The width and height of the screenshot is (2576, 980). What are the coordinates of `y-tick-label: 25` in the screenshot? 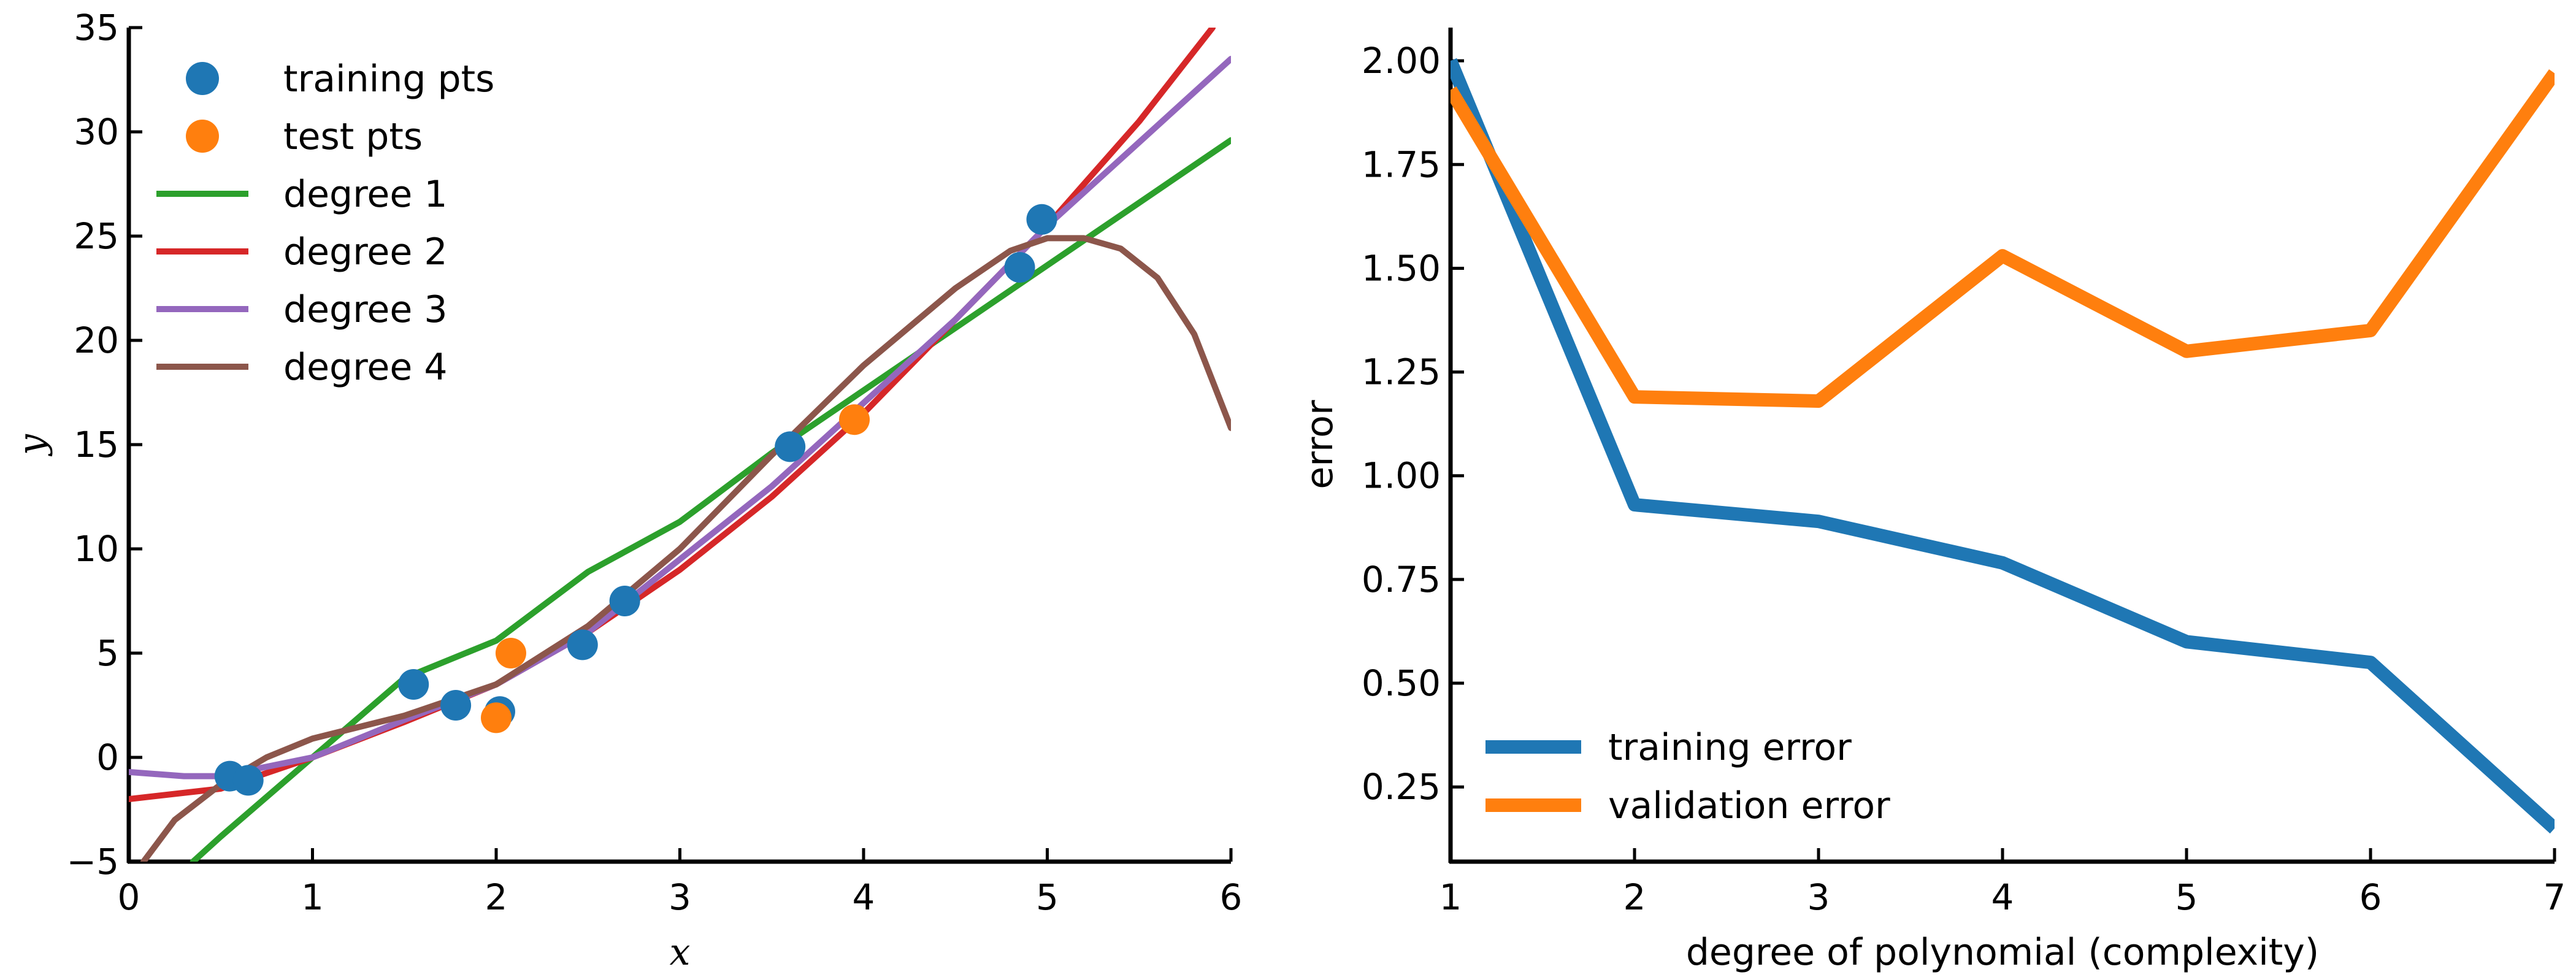 It's located at (96, 236).